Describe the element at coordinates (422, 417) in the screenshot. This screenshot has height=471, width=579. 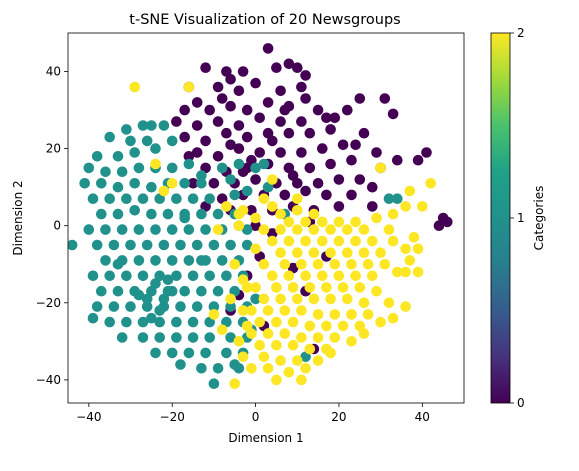
I see `x-tick-label-4: 40` at that location.